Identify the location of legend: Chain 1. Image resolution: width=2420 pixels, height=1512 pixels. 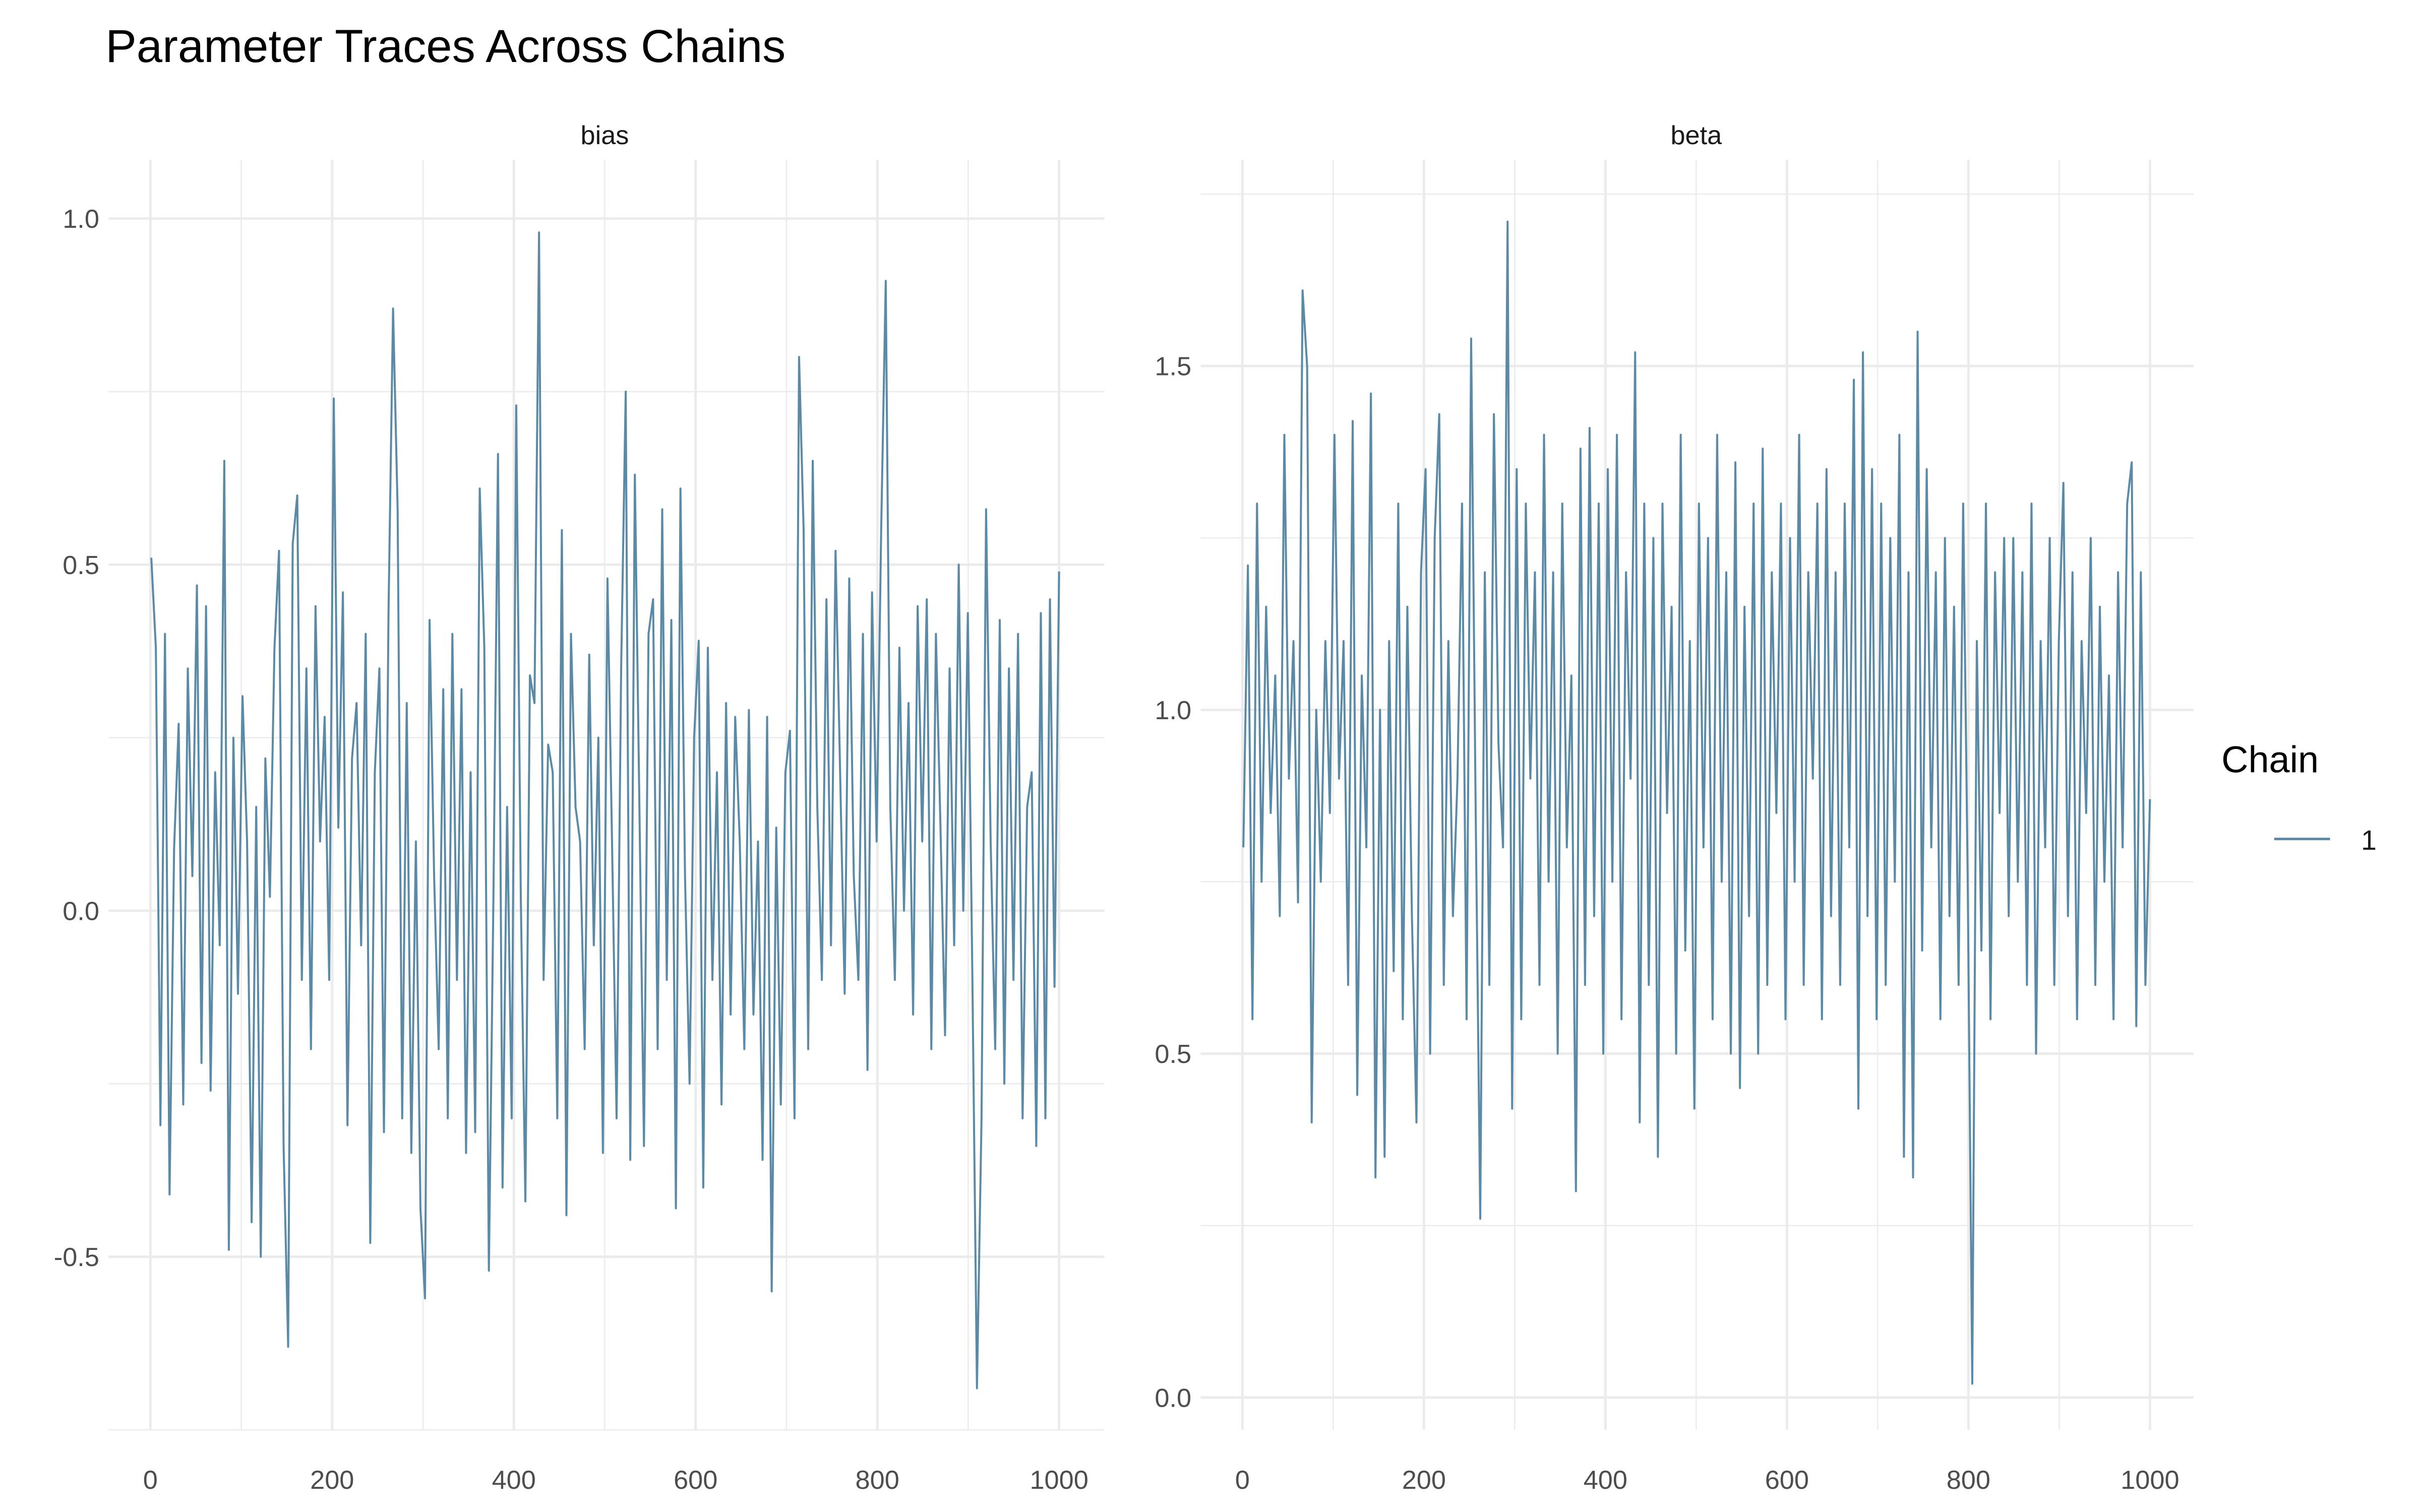
(2299, 797).